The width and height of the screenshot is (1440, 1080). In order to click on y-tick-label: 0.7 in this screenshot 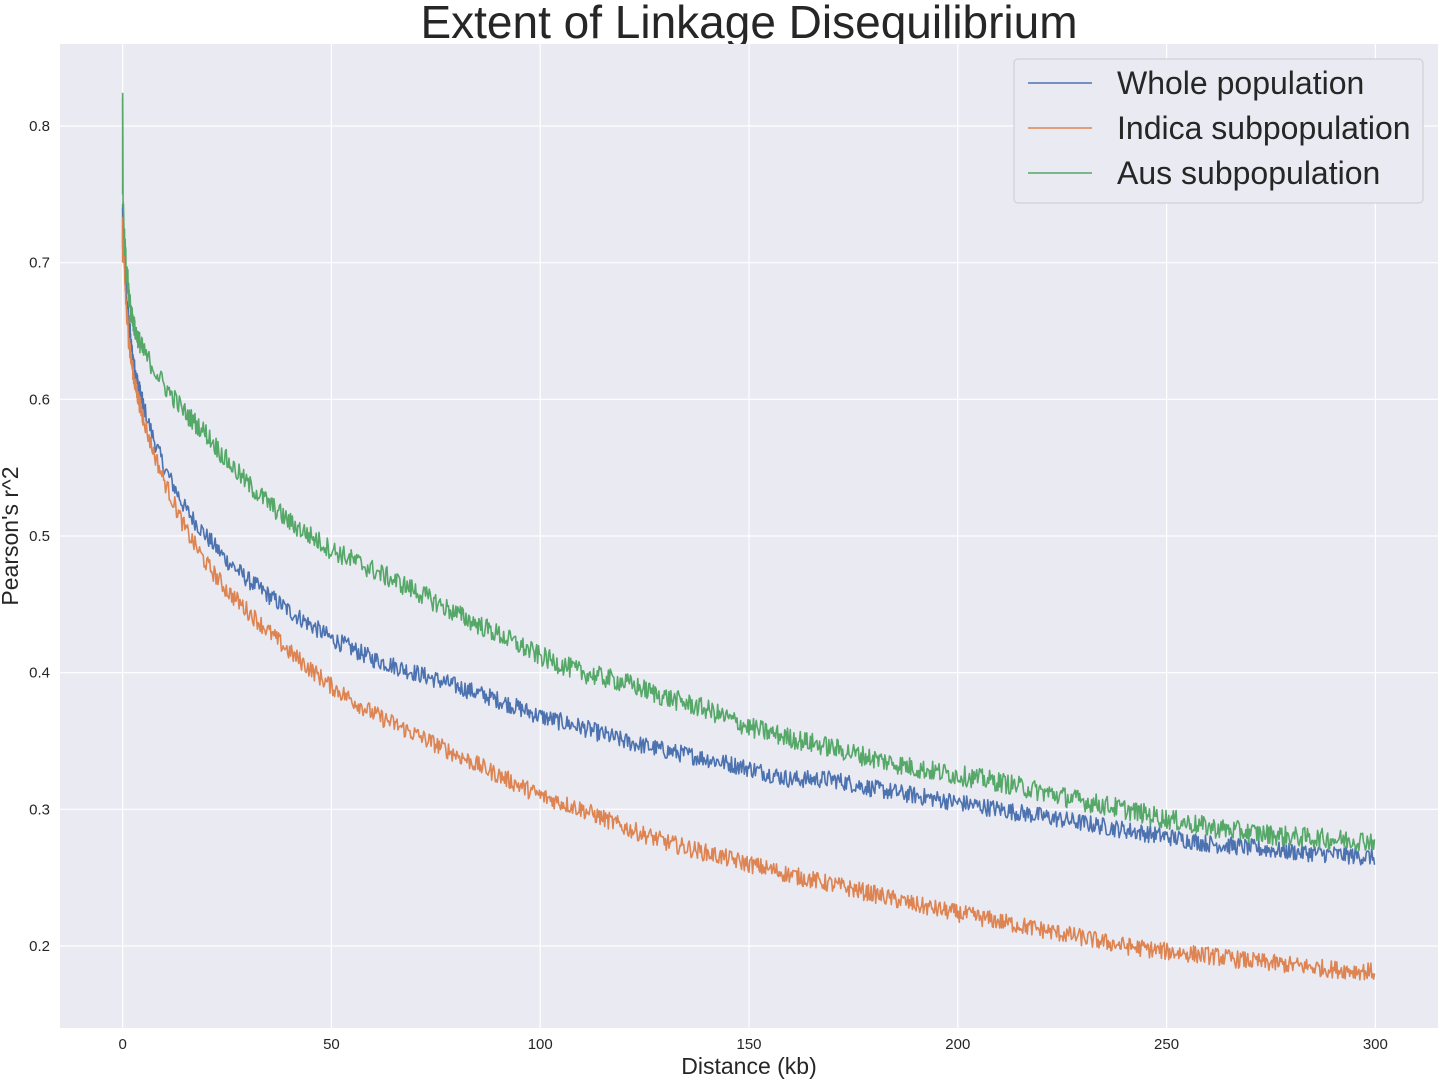, I will do `click(39, 263)`.